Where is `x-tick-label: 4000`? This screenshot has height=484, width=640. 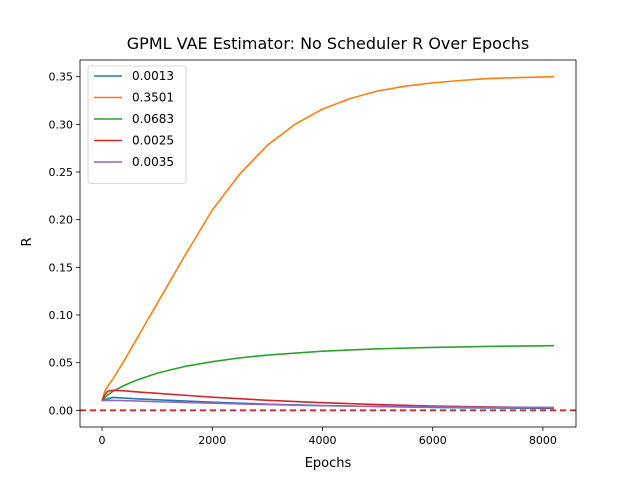
x-tick-label: 4000 is located at coordinates (322, 440).